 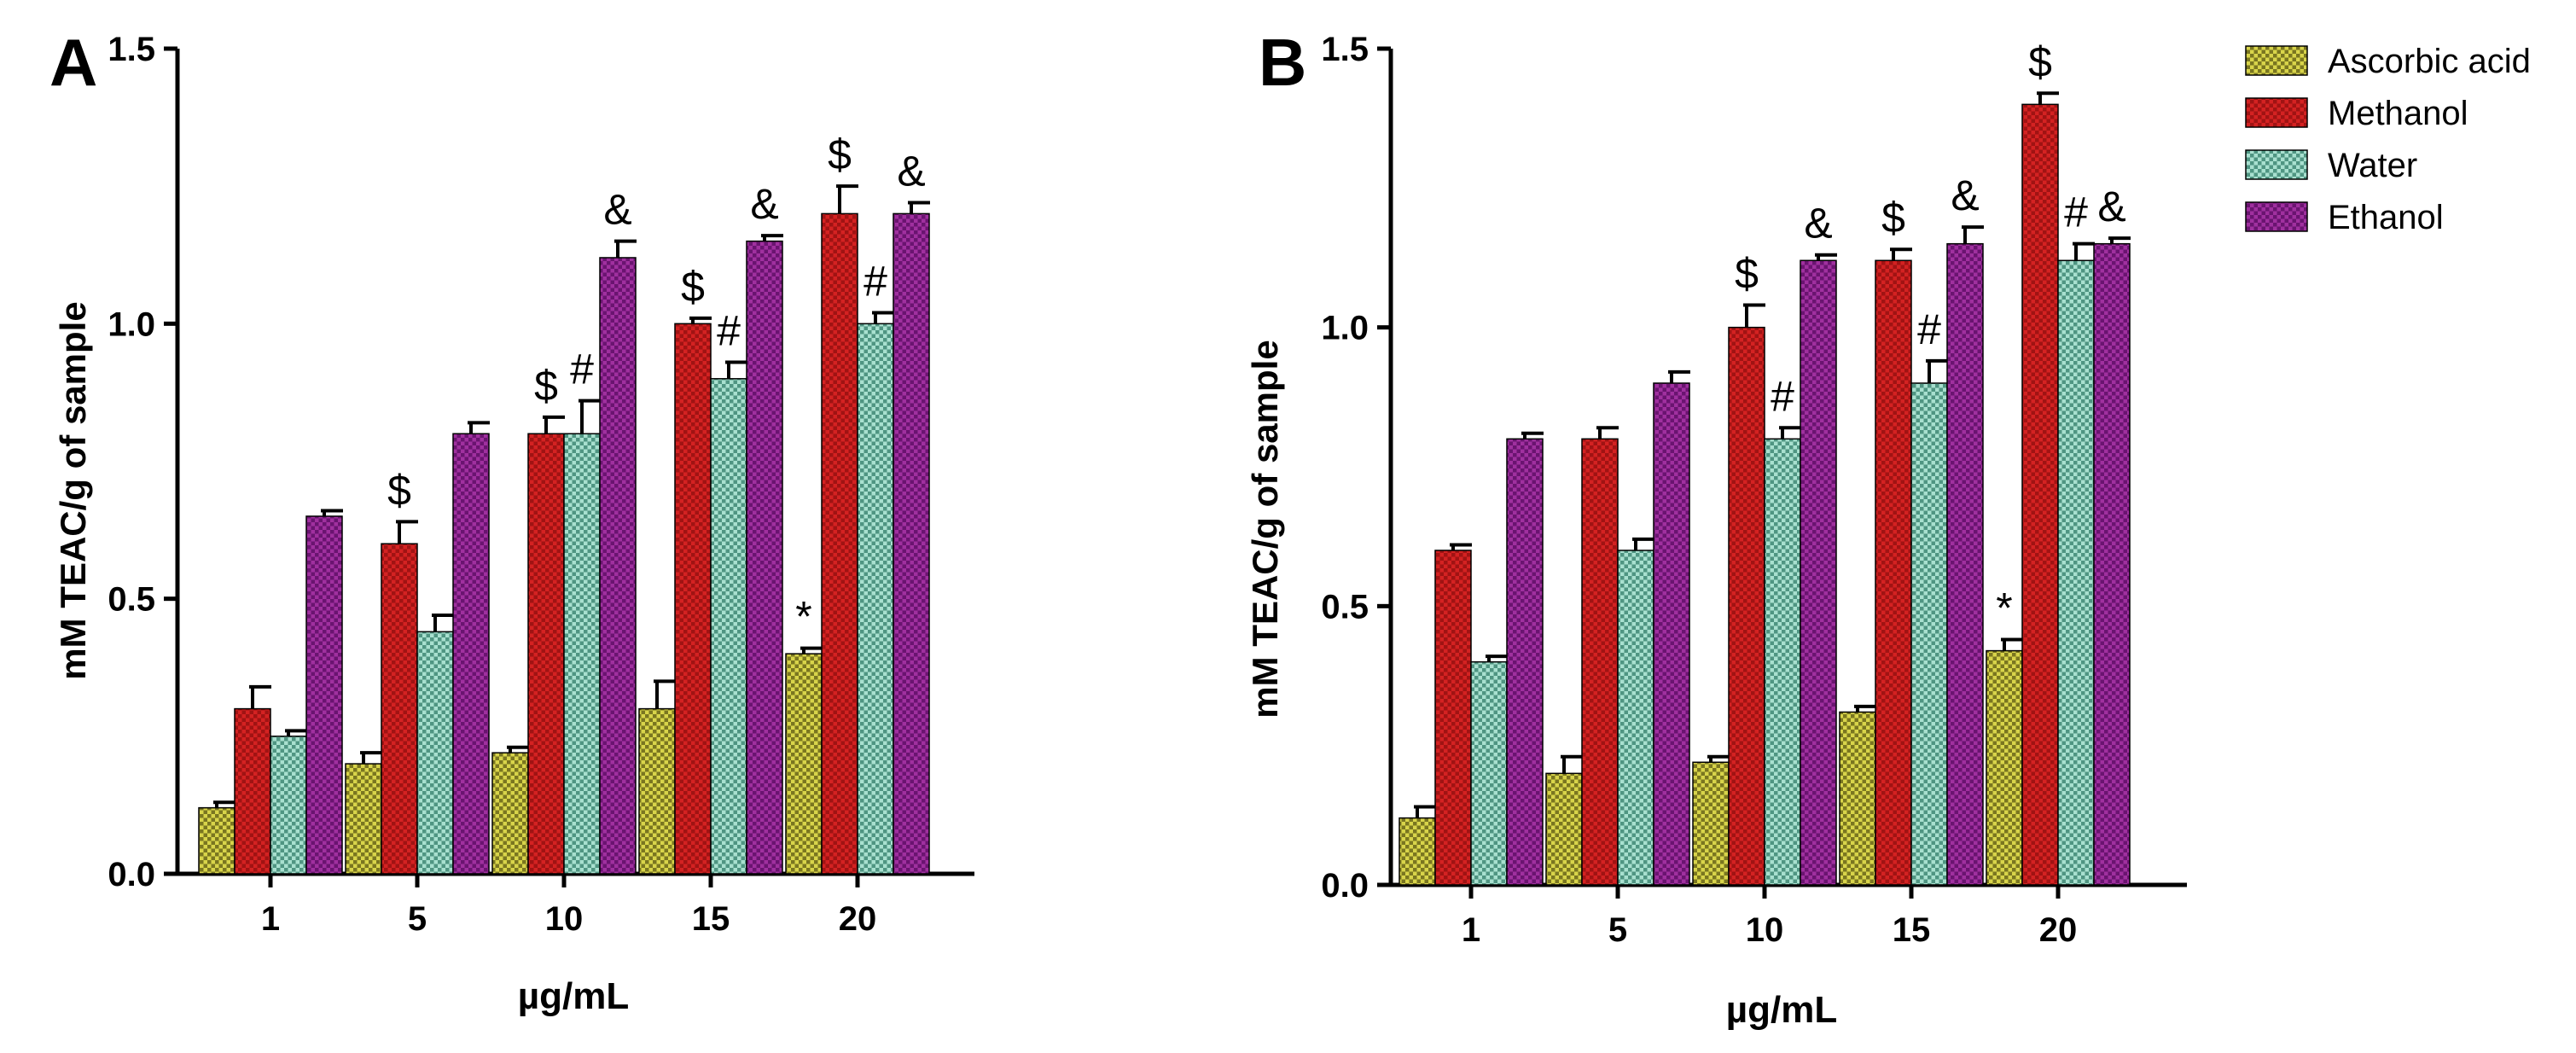 What do you see at coordinates (2111, 206) in the screenshot?
I see `panel-b-significance-ethanol-20: &` at bounding box center [2111, 206].